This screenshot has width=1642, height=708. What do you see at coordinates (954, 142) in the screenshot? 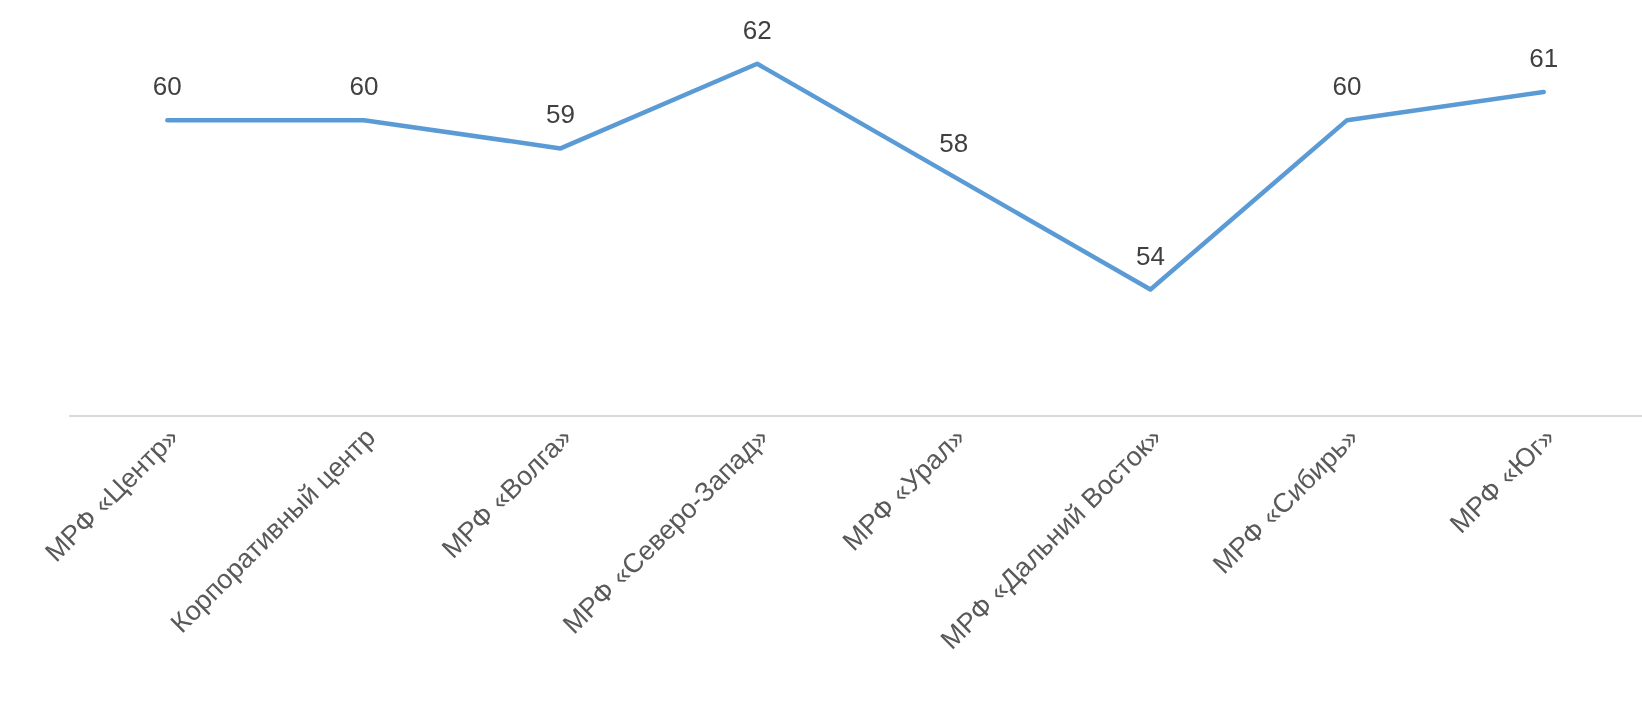
I see `data-label: 58` at bounding box center [954, 142].